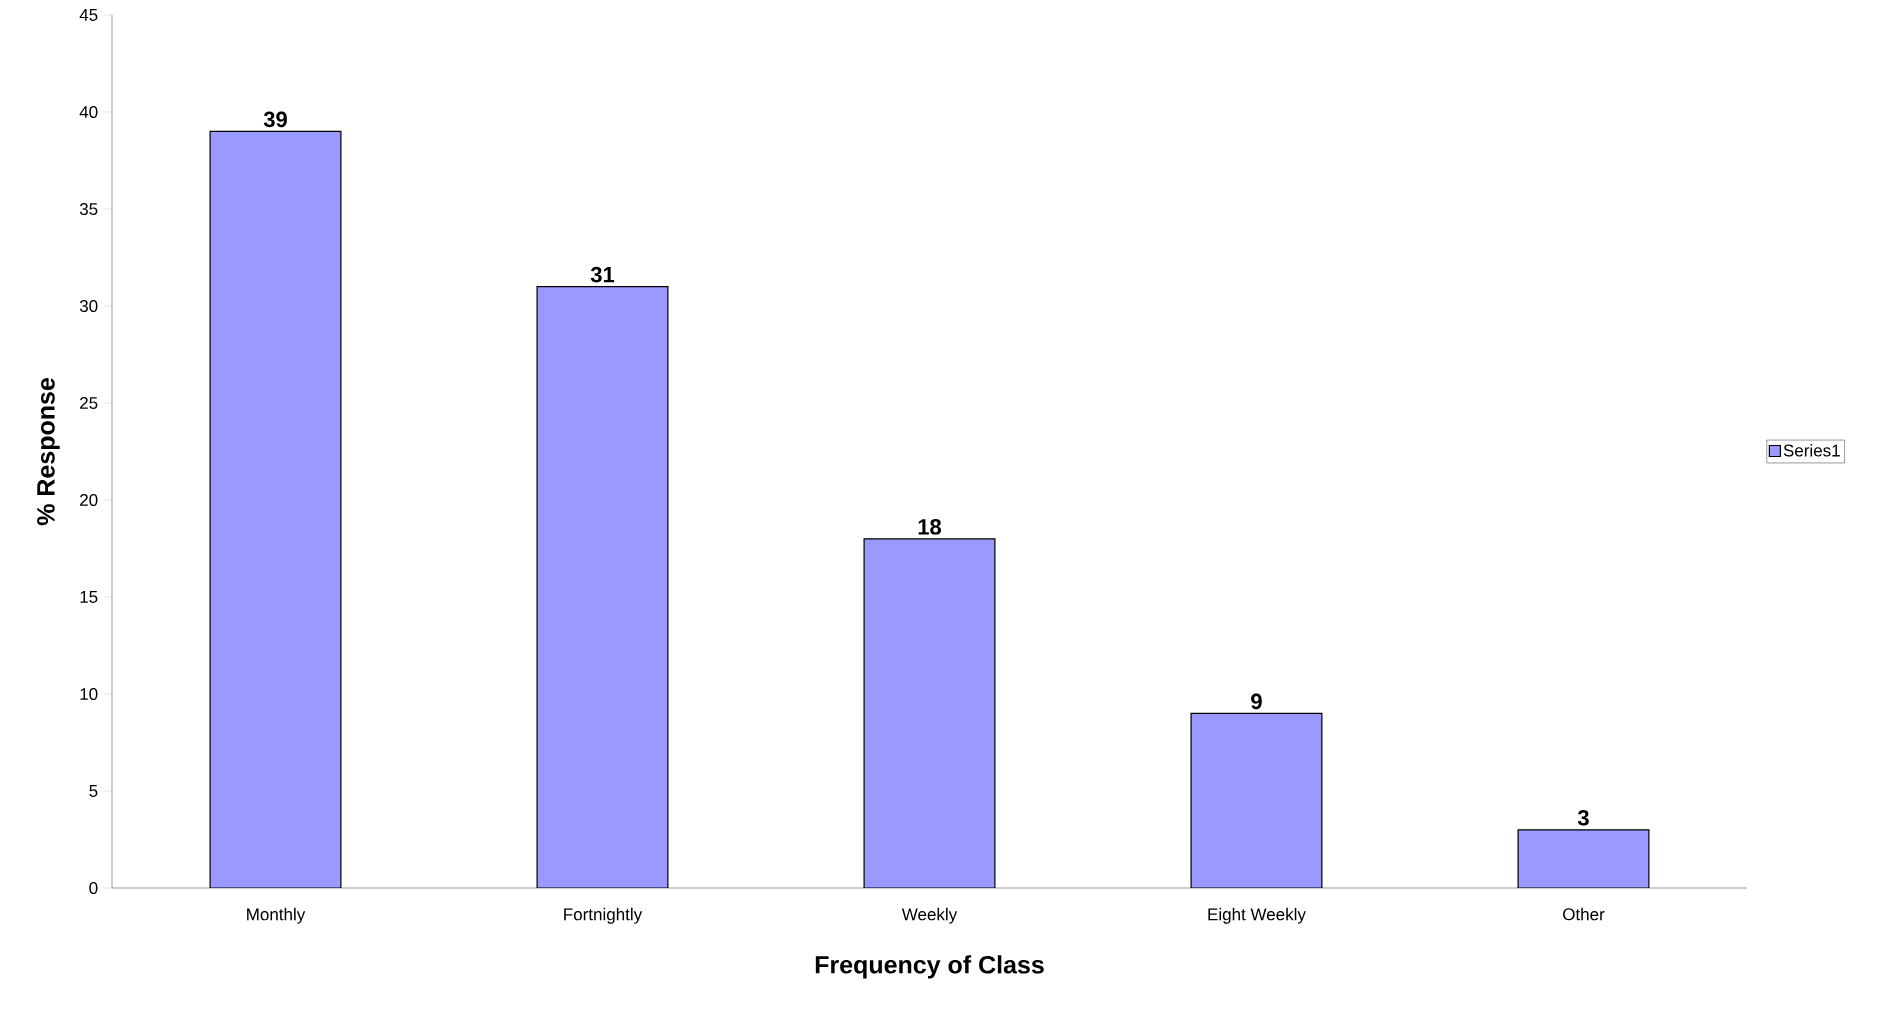 The width and height of the screenshot is (1902, 1009). What do you see at coordinates (93, 791) in the screenshot?
I see `y-tick-label: 5` at bounding box center [93, 791].